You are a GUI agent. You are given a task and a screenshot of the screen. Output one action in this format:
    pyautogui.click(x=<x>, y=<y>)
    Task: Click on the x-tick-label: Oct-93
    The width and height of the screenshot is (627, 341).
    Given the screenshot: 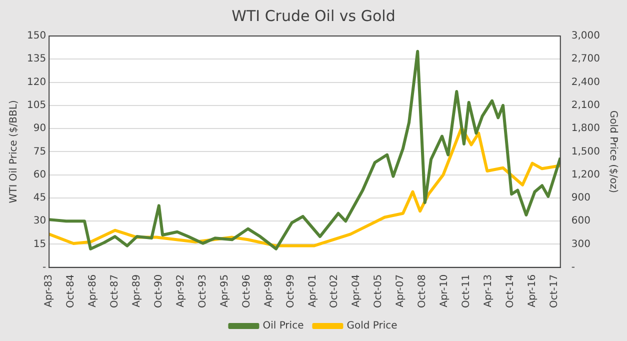 What is the action you would take?
    pyautogui.click(x=202, y=291)
    